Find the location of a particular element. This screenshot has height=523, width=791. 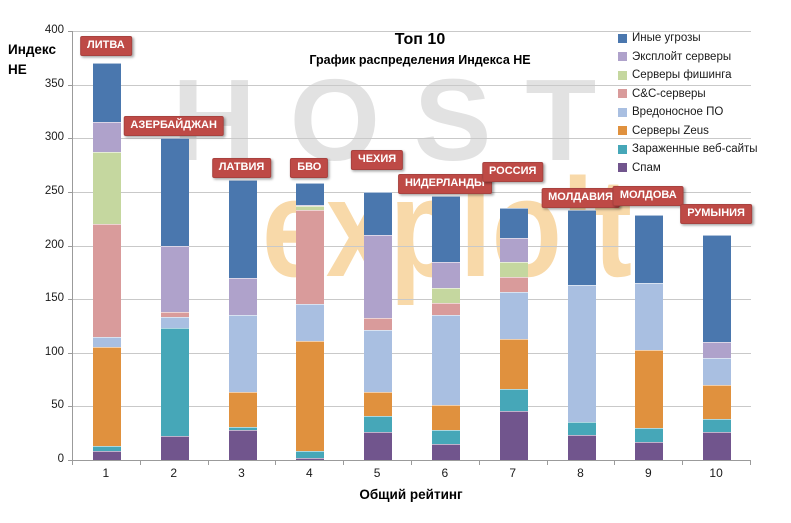

x-tick-label: 9 is located at coordinates (648, 473).